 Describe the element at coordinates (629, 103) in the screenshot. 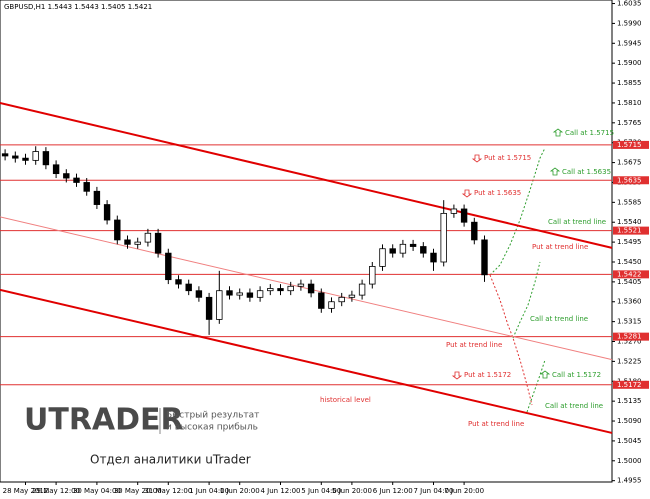

I see `y-tick-label: 1.5810` at that location.